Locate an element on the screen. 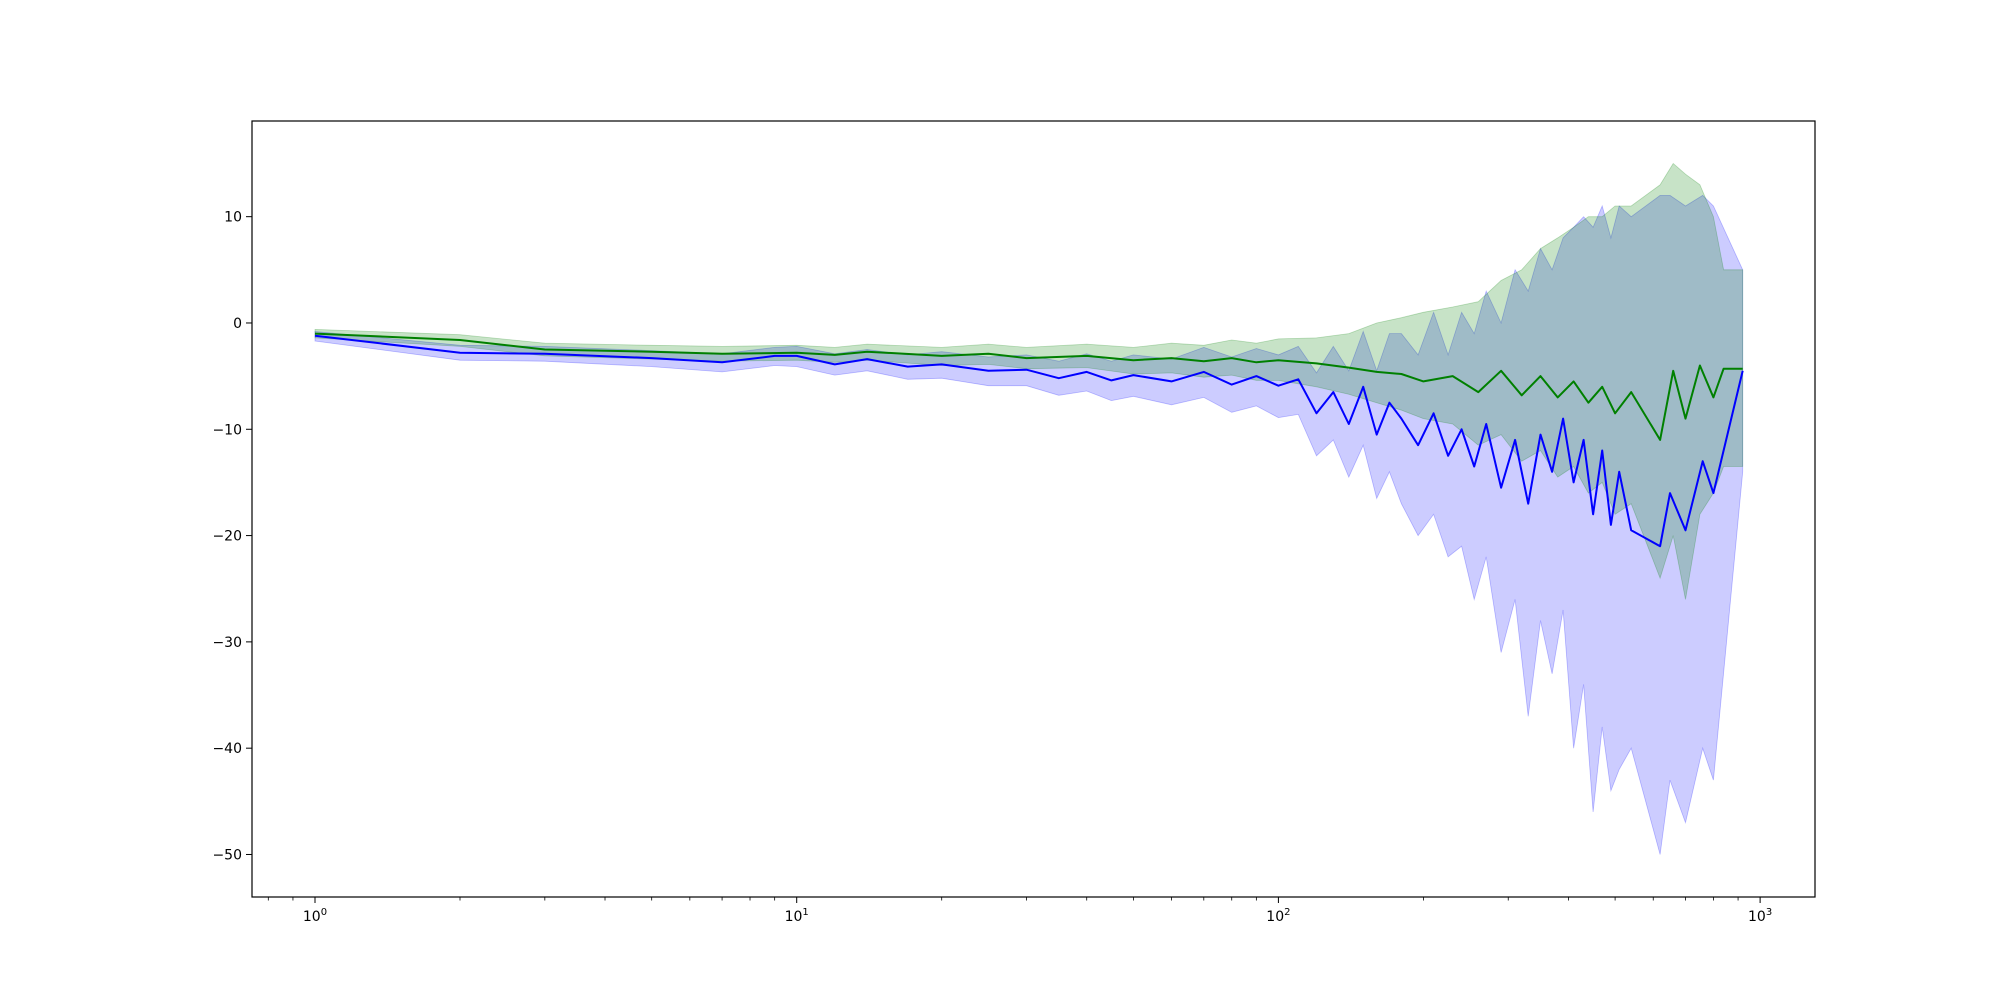 The image size is (2000, 1000). y-axis: 10 0 −10 −20 −30 −40 −50 is located at coordinates (232, 536).